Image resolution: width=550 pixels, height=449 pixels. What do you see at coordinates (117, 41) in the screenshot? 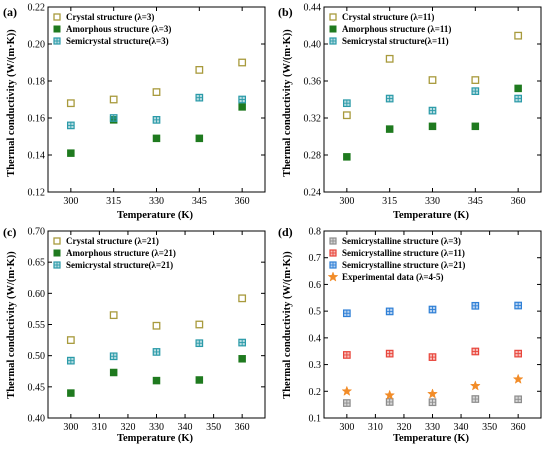
I see `legend-label: Semicrystal structure(λ=3)` at bounding box center [117, 41].